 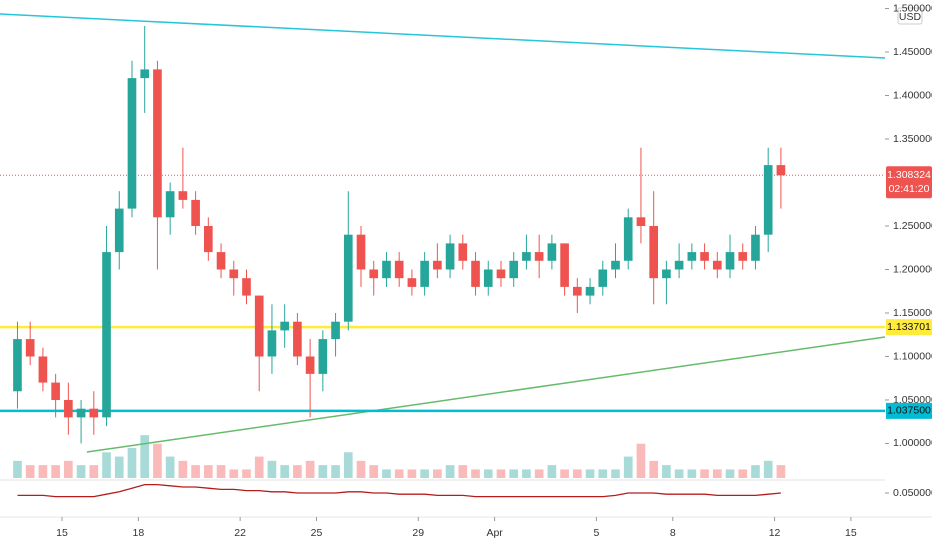 What do you see at coordinates (912, 8) in the screenshot?
I see `y-tick-label: 1.500000` at bounding box center [912, 8].